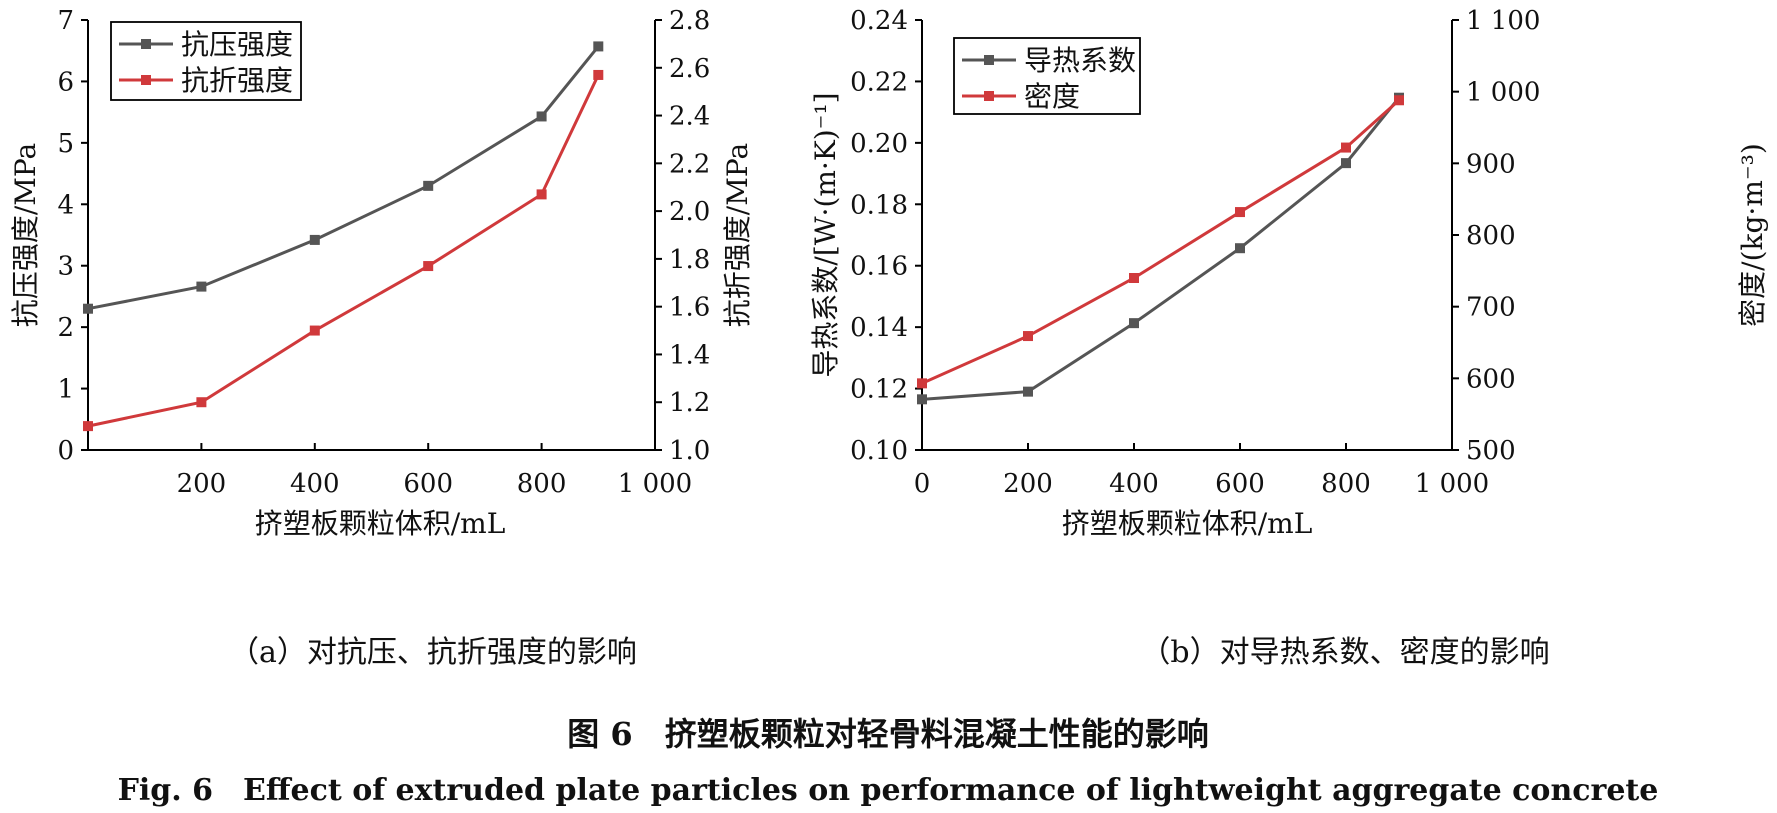  I want to click on y-left-tick-label: 0.22, so click(879, 82).